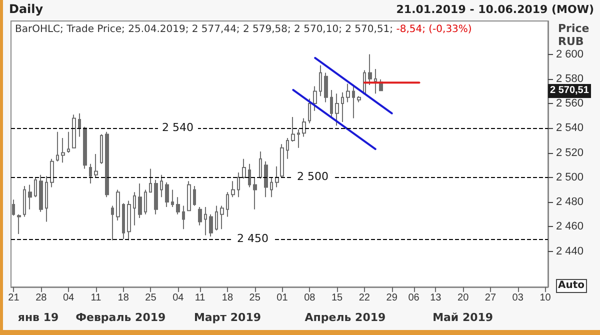  What do you see at coordinates (364, 298) in the screenshot?
I see `x-tick-label: 22` at bounding box center [364, 298].